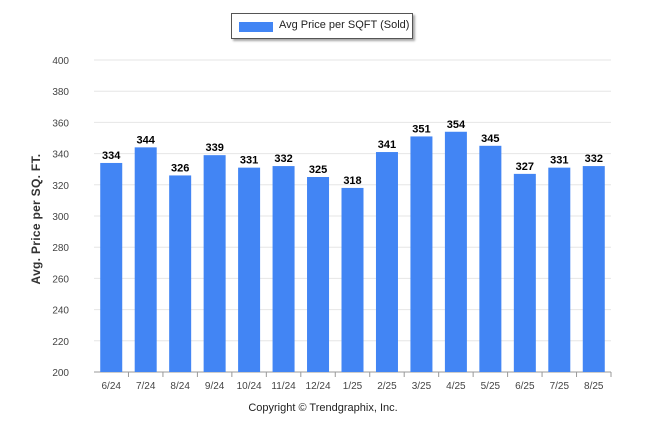 Image resolution: width=646 pixels, height=434 pixels. What do you see at coordinates (525, 167) in the screenshot?
I see `bar-value-label: 327` at bounding box center [525, 167].